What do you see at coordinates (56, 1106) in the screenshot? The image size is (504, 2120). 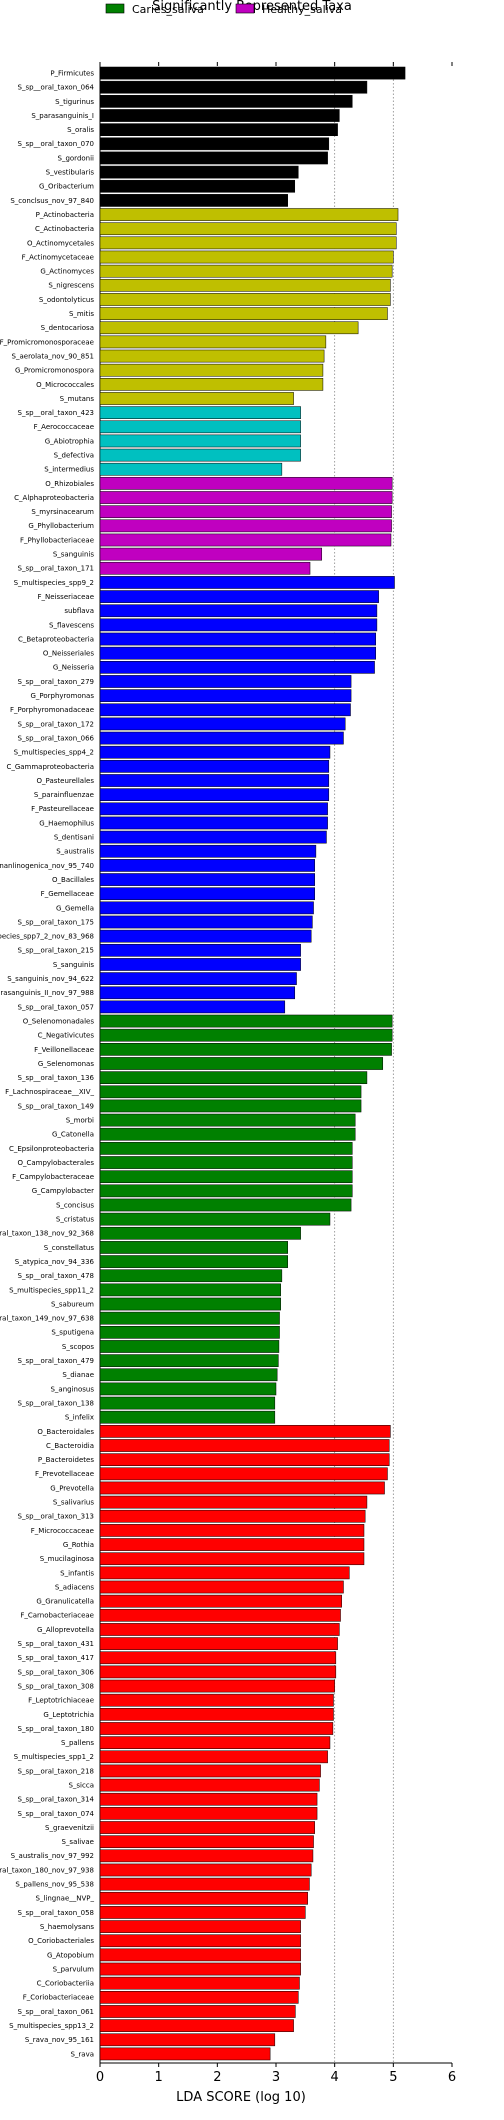 I see `category-label: S_sp__oral_taxon_149` at bounding box center [56, 1106].